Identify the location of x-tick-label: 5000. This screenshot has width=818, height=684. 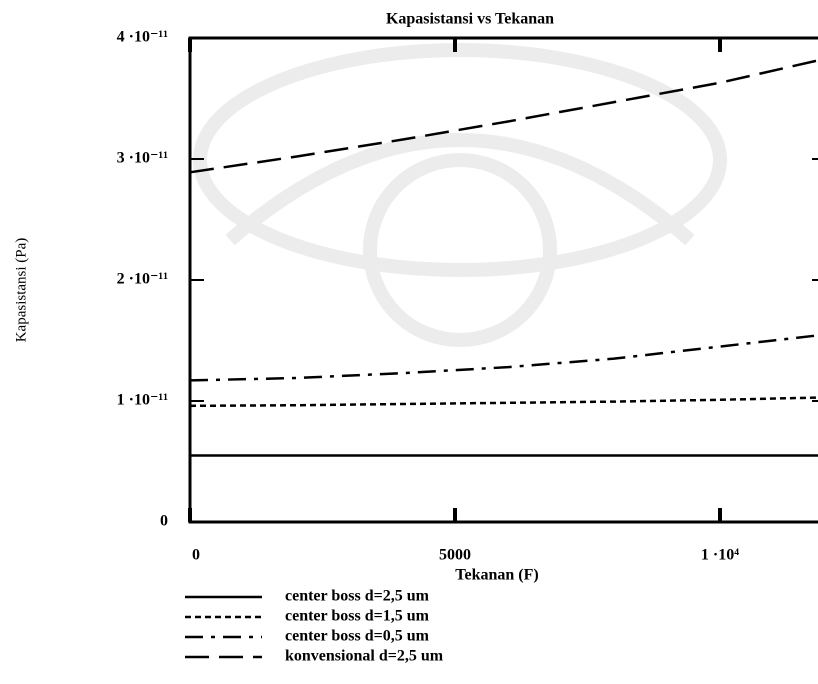
(455, 555).